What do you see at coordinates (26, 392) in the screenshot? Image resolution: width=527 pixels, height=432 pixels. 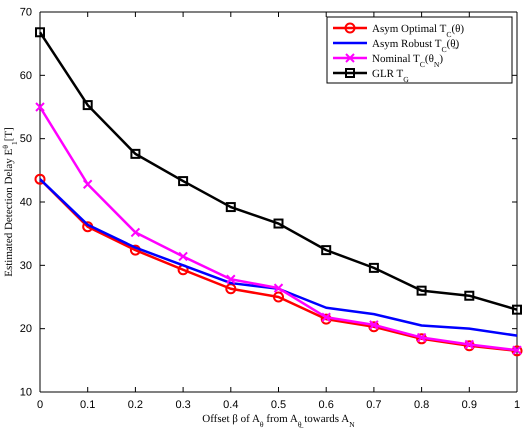 I see `y-tick-label: 10` at bounding box center [26, 392].